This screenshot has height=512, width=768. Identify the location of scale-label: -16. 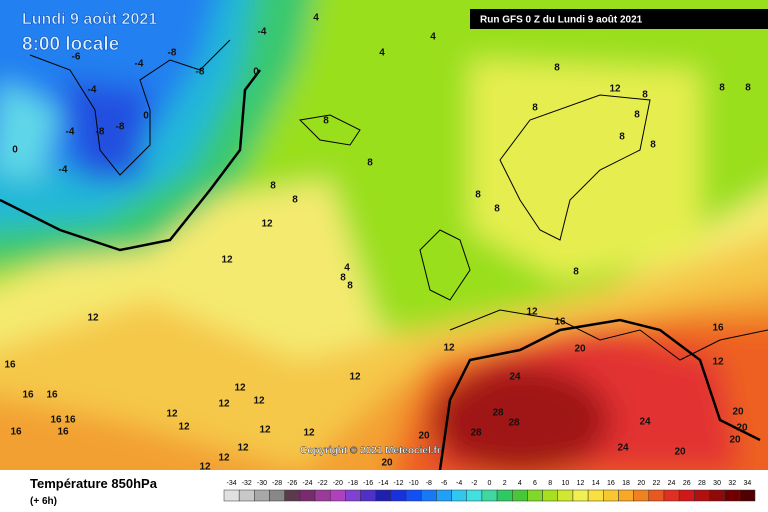
(368, 483).